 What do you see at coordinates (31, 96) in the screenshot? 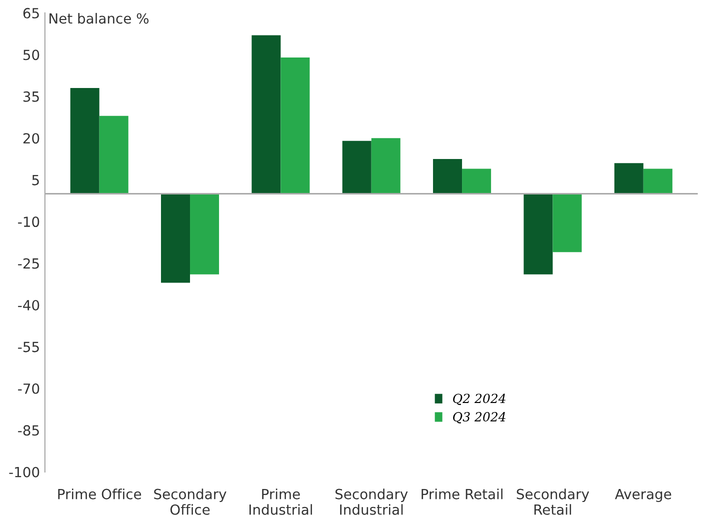
I see `y-tick-label: 35` at bounding box center [31, 96].